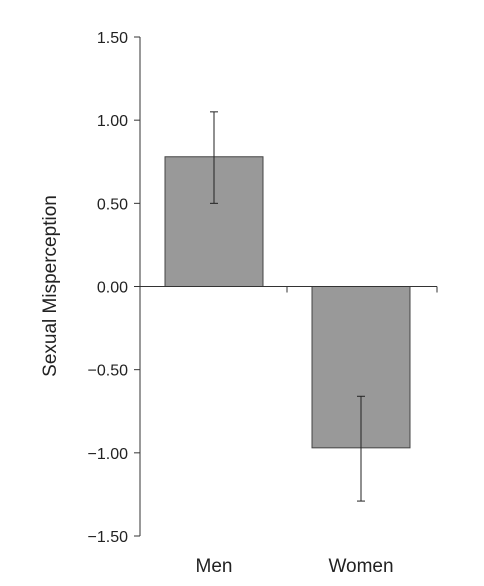 The height and width of the screenshot is (586, 484). I want to click on y-axis-title: Sexual Misperception, so click(50, 286).